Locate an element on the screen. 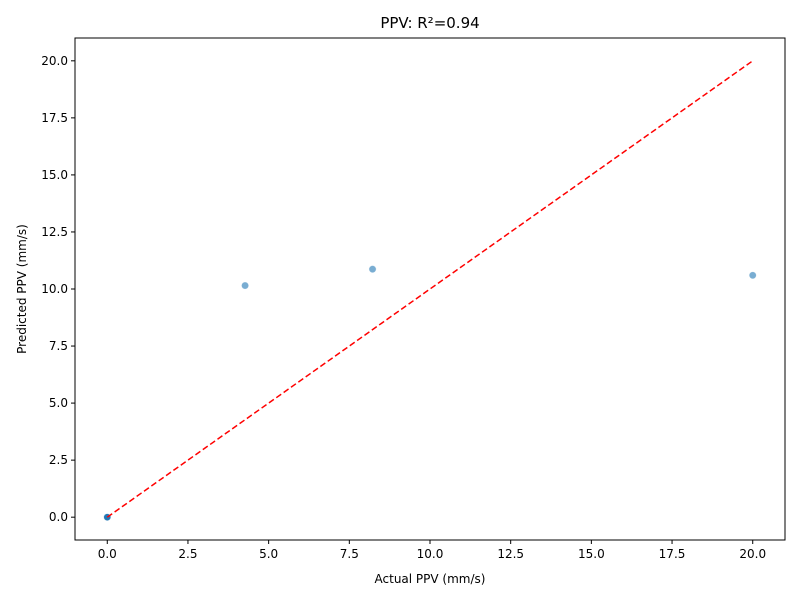 This screenshot has height=600, width=800. x-tick-label: 17.5 is located at coordinates (672, 554).